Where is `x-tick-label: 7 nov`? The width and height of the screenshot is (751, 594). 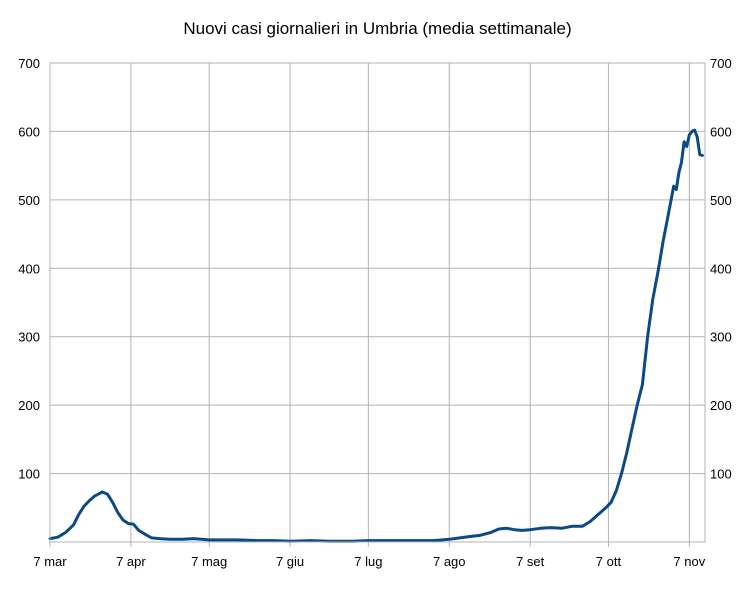
x-tick-label: 7 nov is located at coordinates (689, 561).